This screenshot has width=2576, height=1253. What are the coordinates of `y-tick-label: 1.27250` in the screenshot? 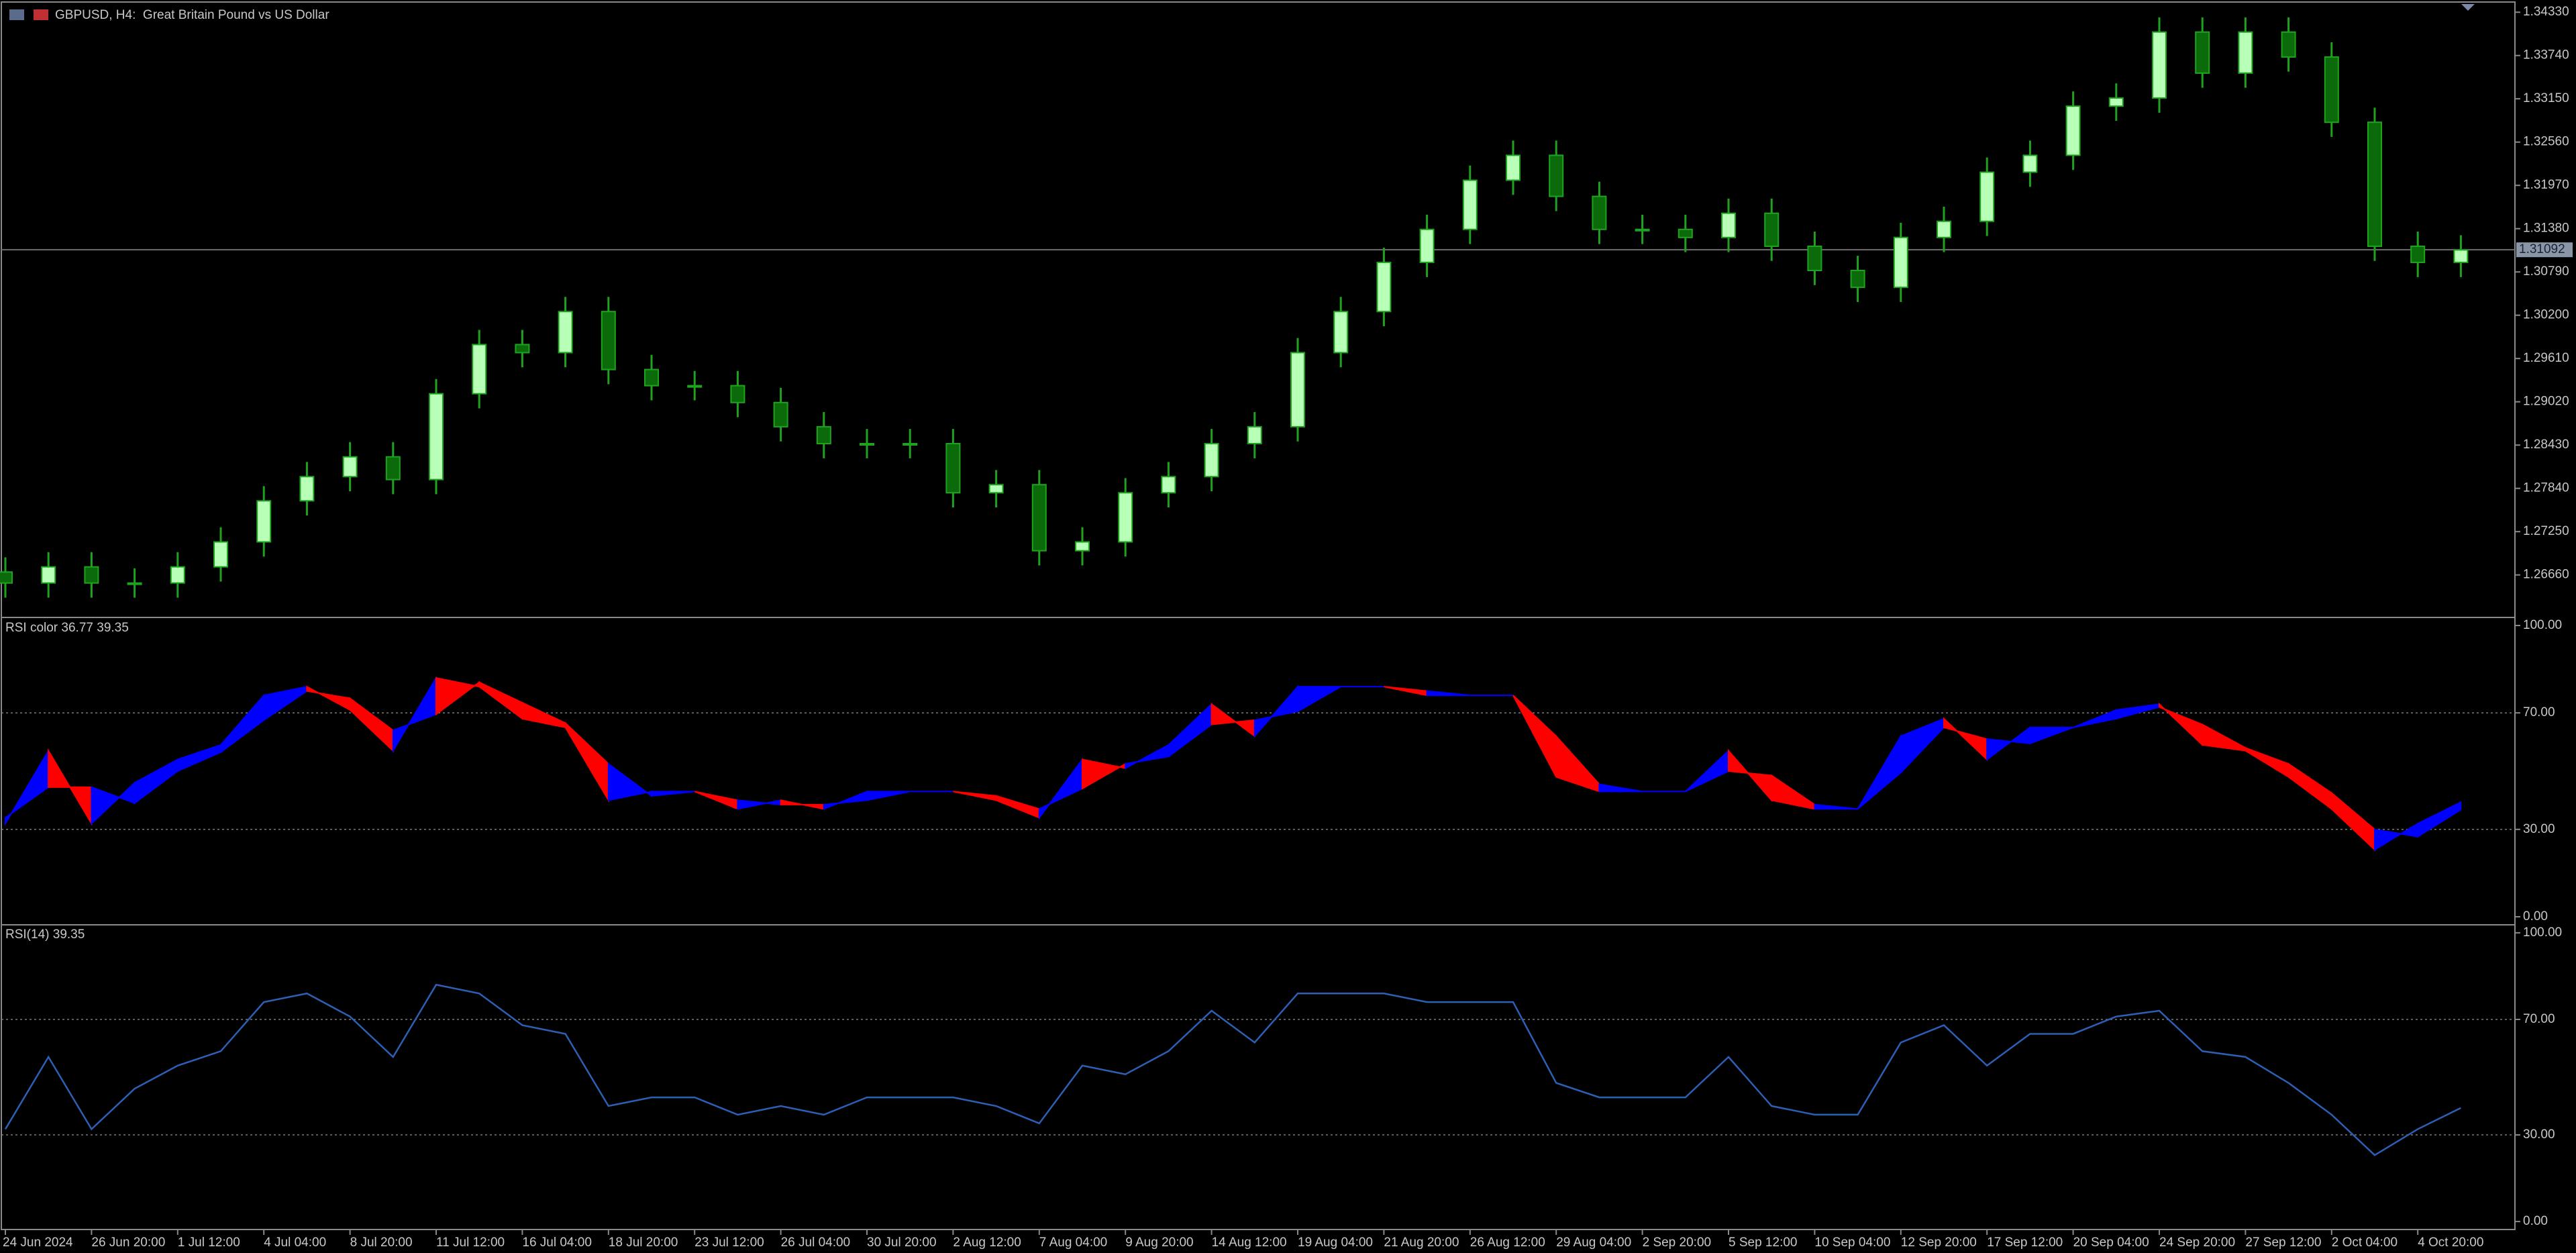 It's located at (2546, 531).